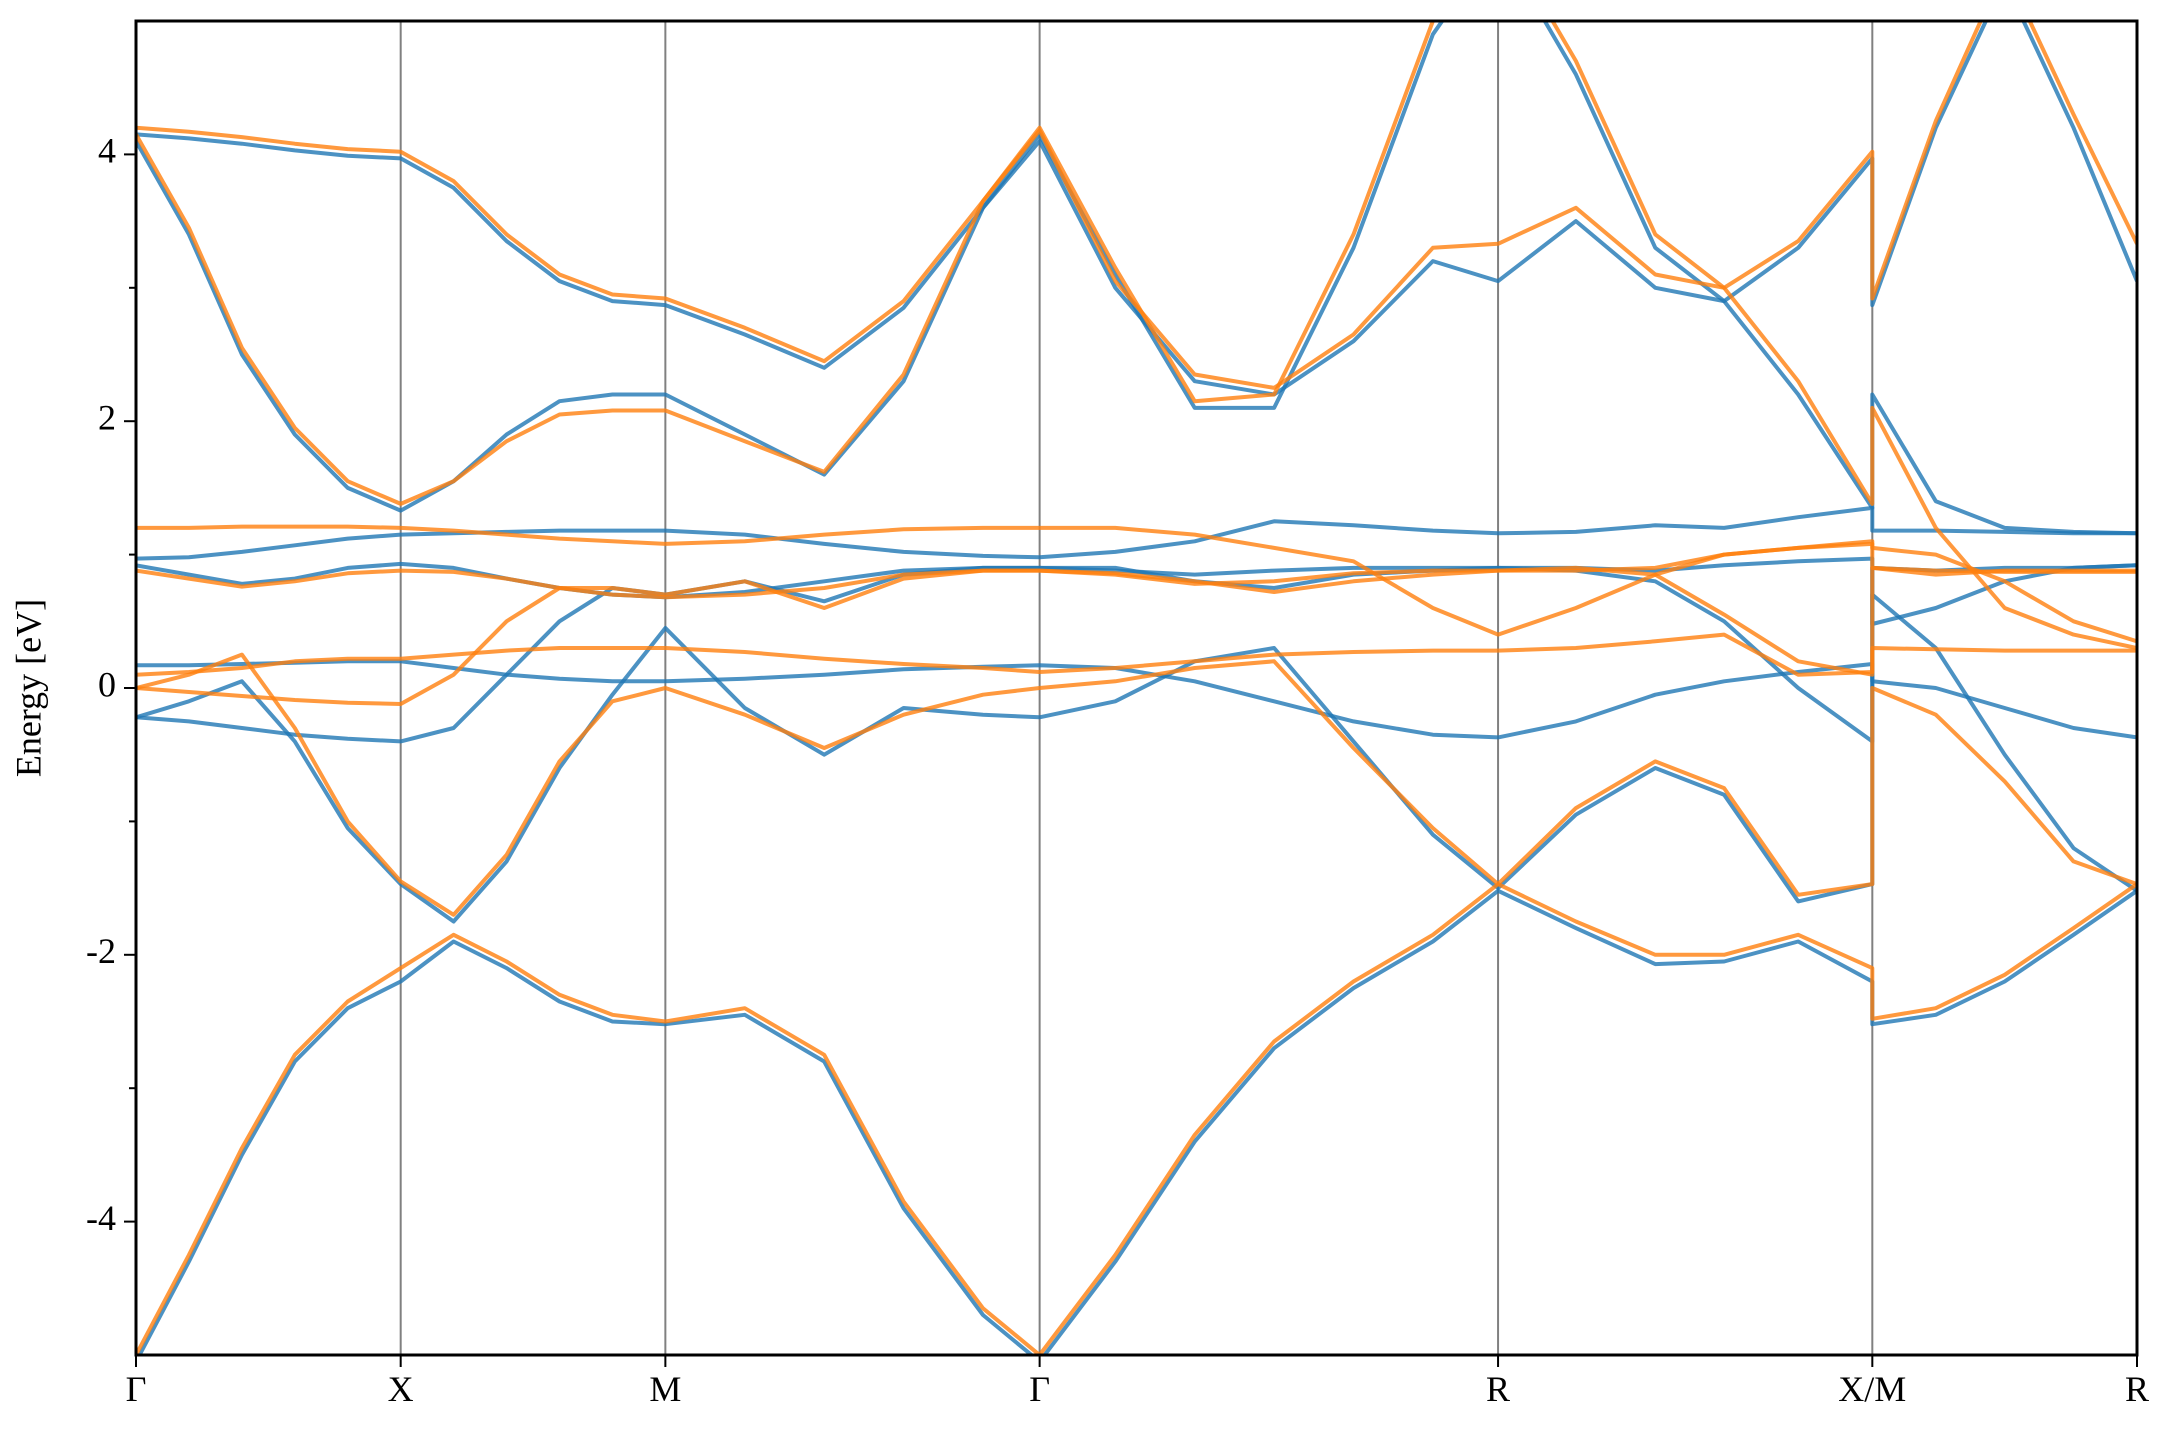  Describe the element at coordinates (401, 1389) in the screenshot. I see `x-tick-label: X` at that location.